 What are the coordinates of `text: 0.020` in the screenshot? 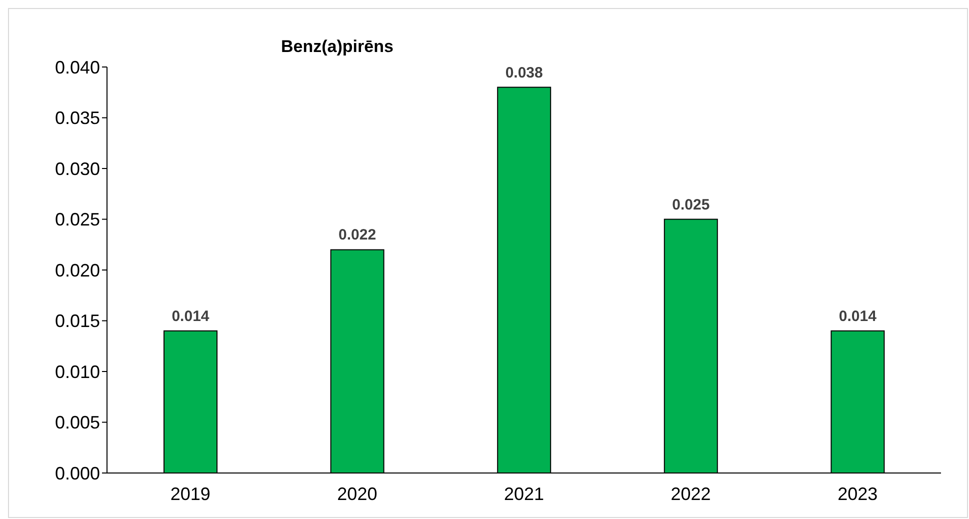 It's located at (77, 270).